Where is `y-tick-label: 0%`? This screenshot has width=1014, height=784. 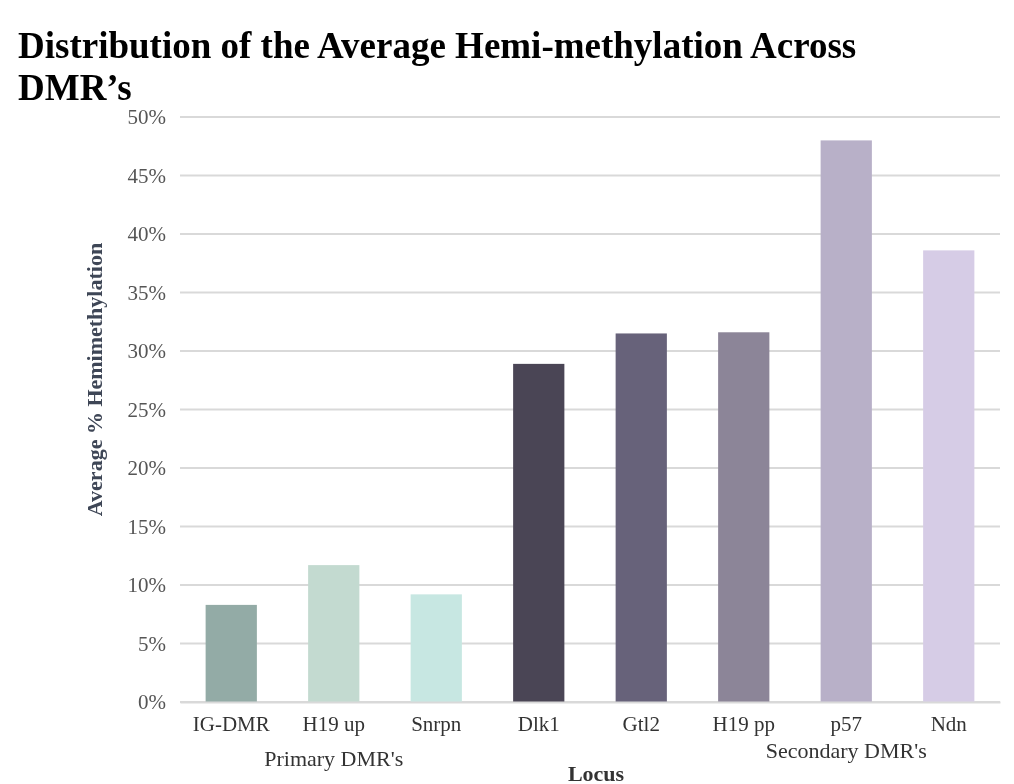
y-tick-label: 0% is located at coordinates (152, 702).